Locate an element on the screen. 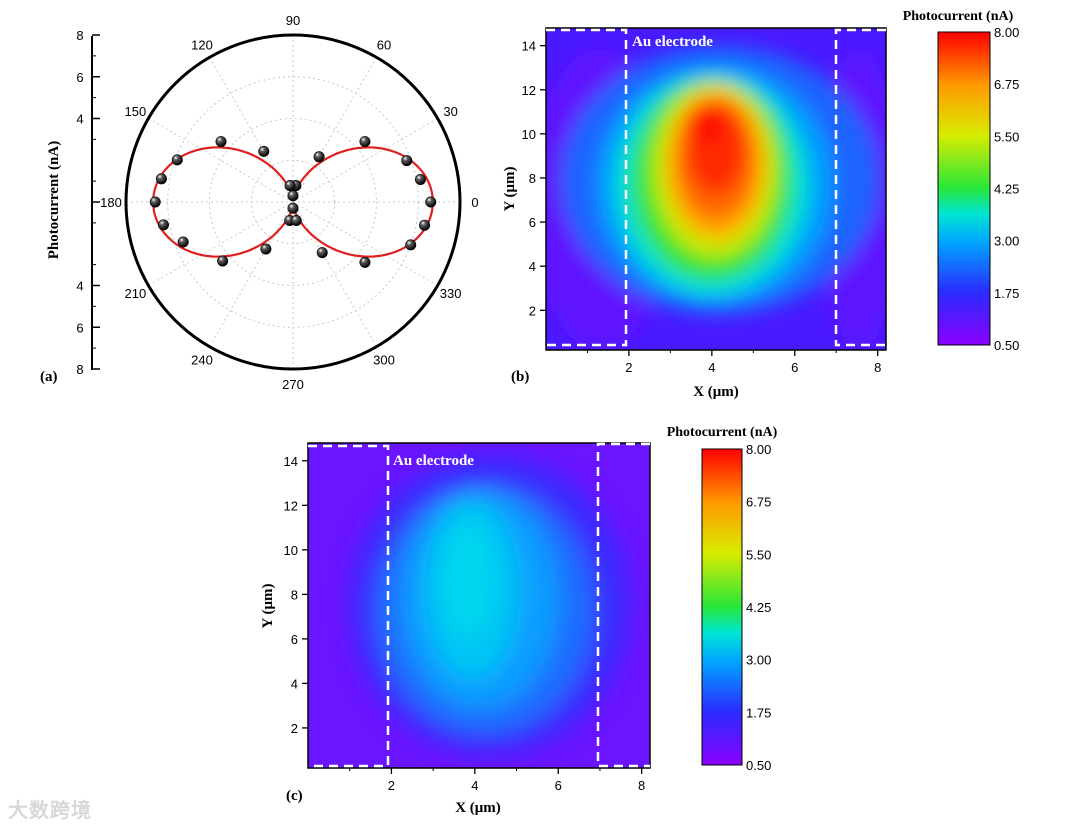 The width and height of the screenshot is (1080, 828). heatmap-c-y-ticks: 2 4 6 8 10 12 14 is located at coordinates (296, 595).